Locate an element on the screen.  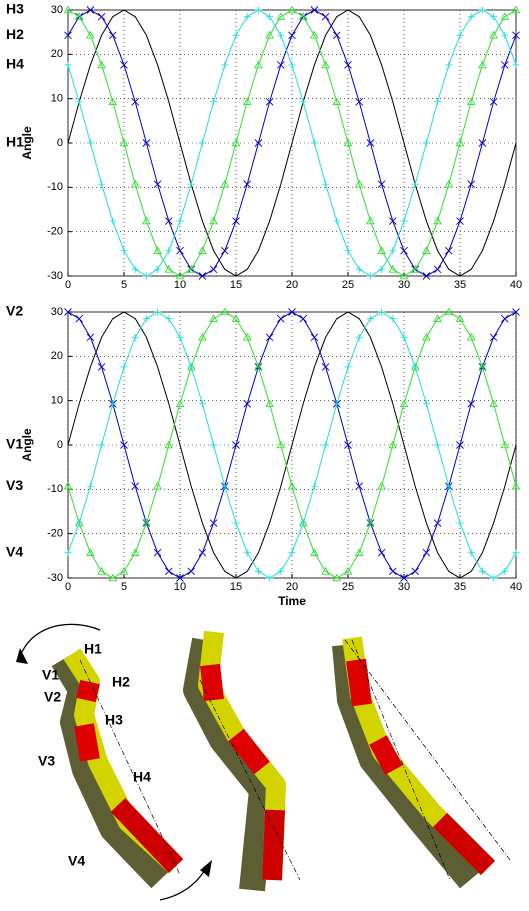
y-tick-label: -10 is located at coordinates (55, 489).